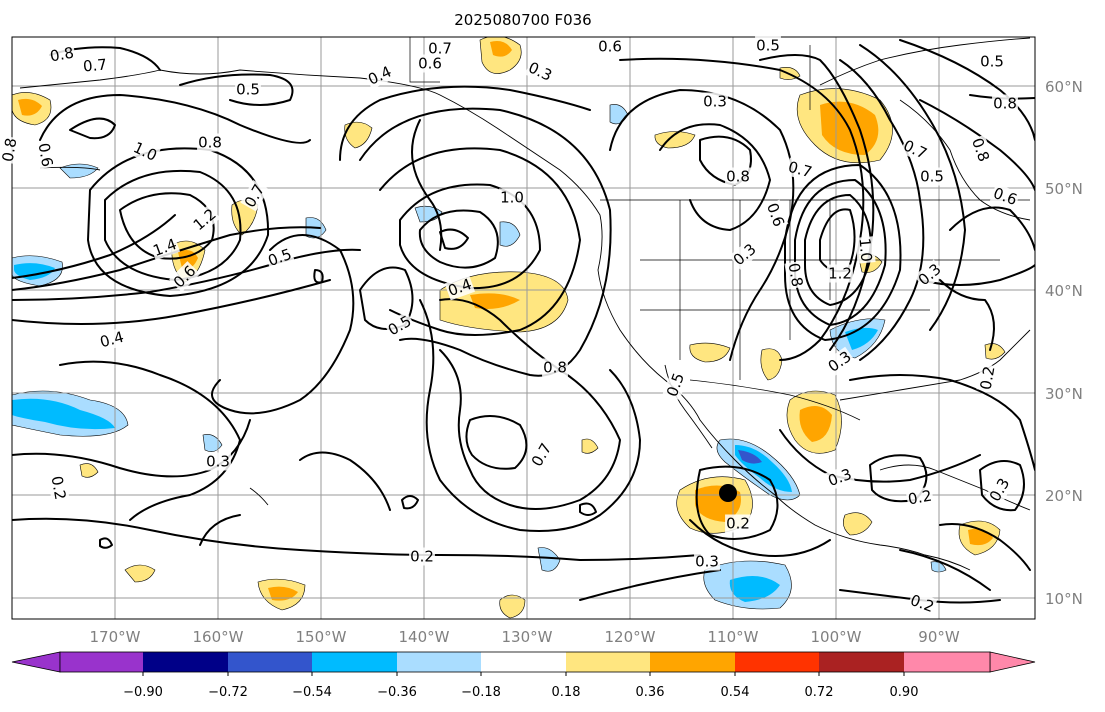 The image size is (1105, 712). Describe the element at coordinates (1064, 87) in the screenshot. I see `lat-label: 60°N` at that location.